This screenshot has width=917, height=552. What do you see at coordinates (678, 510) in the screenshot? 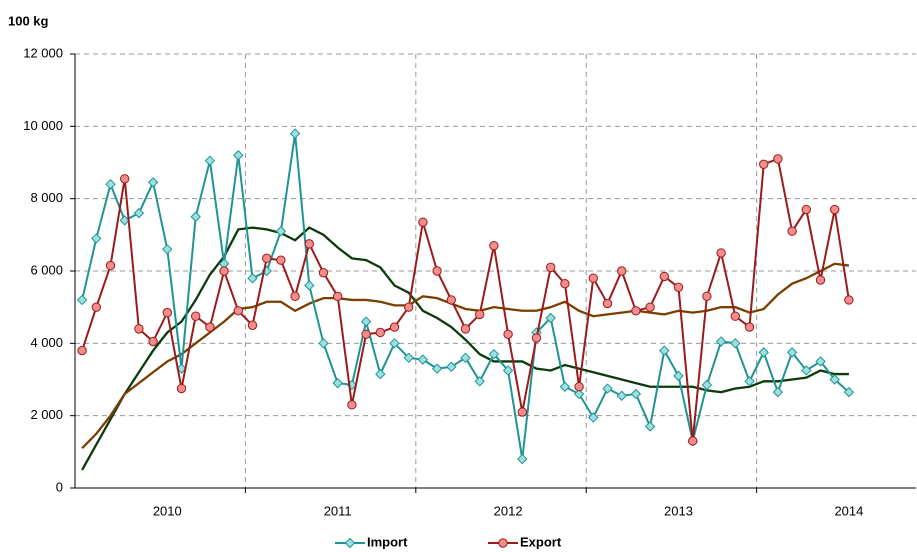
I see `x-tick-label: 2013` at bounding box center [678, 510].